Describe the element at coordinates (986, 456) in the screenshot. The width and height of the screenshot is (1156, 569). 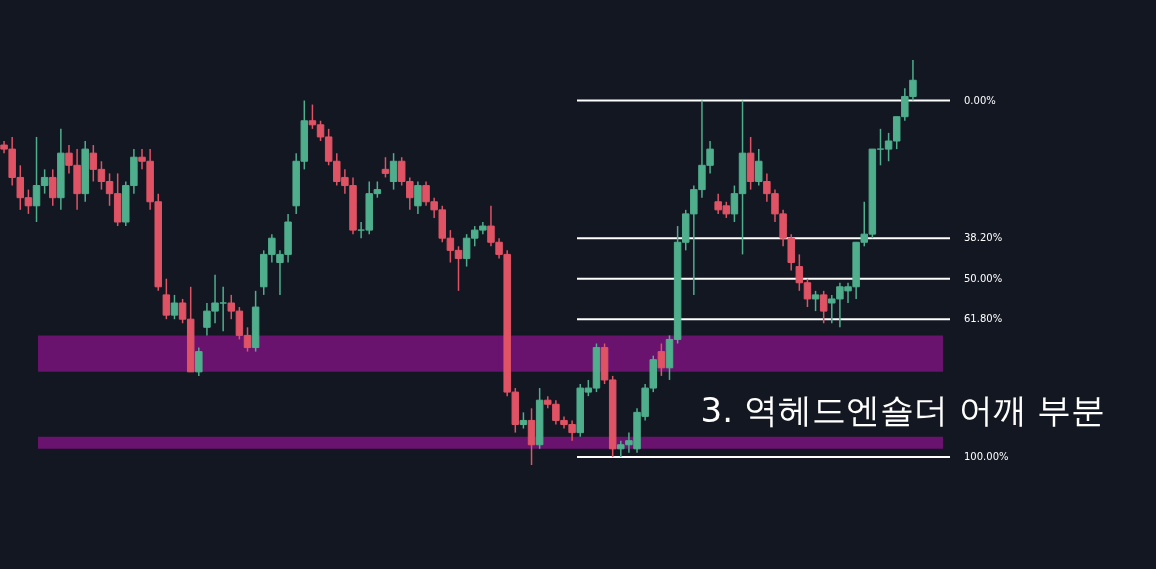
I see `text: 100.00%` at that location.